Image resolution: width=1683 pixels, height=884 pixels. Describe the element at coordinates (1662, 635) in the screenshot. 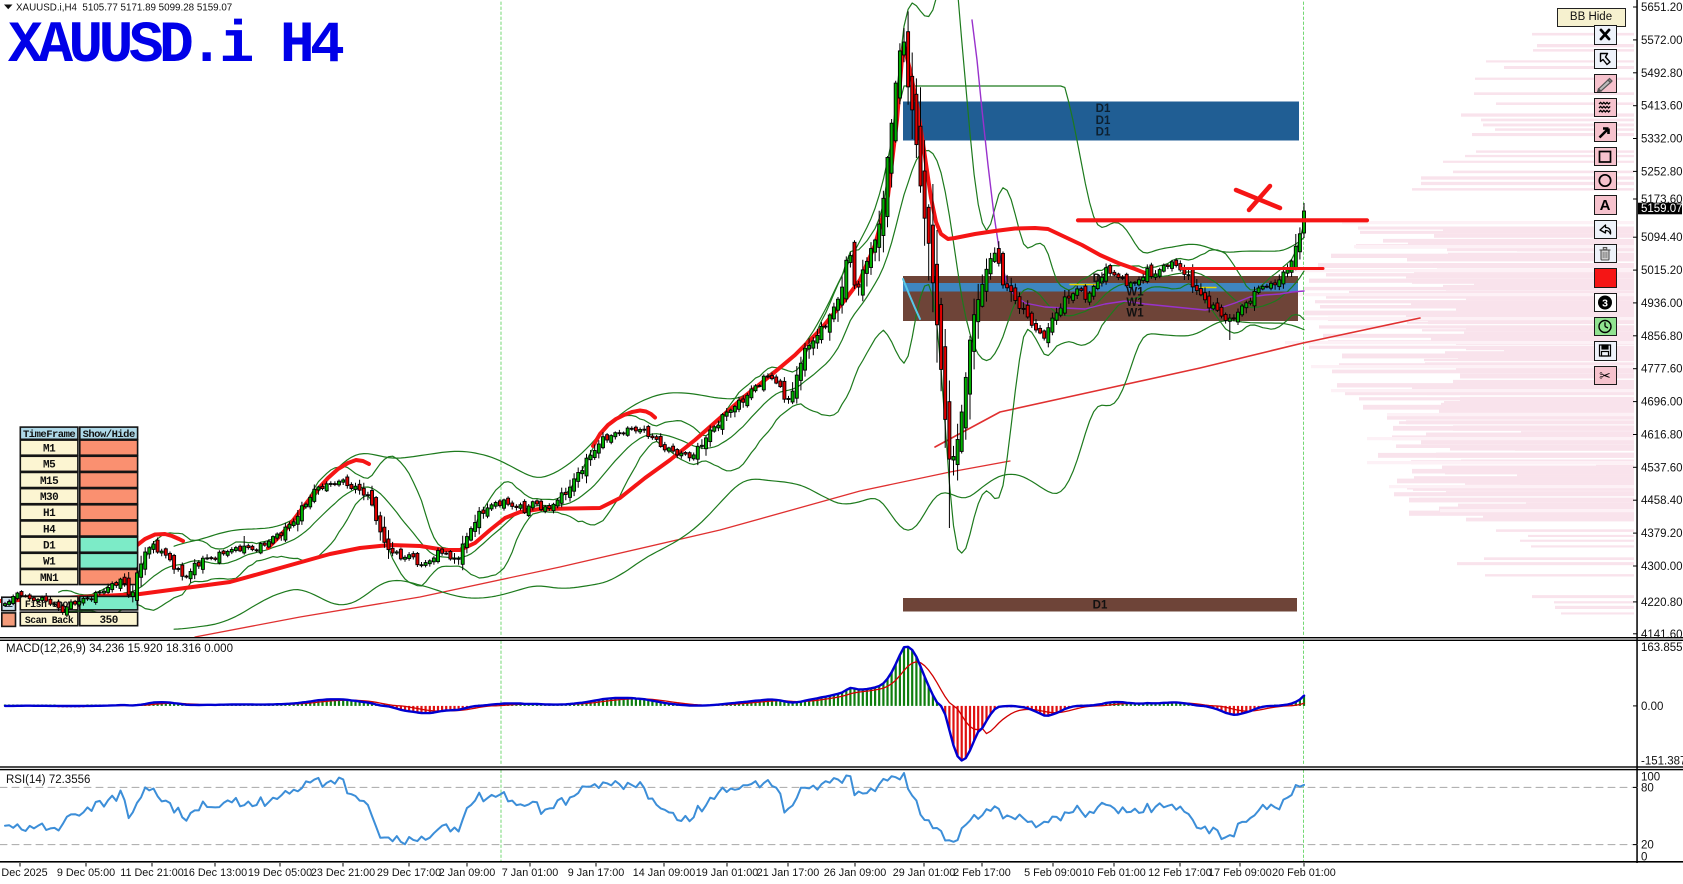

I see `svg-text: 4141.60` at that location.